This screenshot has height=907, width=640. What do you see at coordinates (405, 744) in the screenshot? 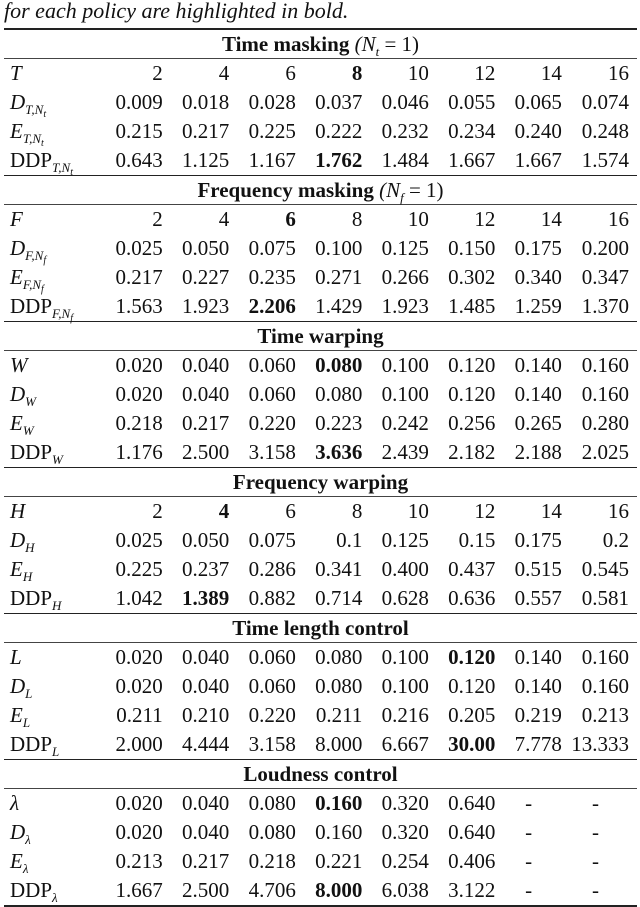
I see `table-cell: 6.667` at bounding box center [405, 744].